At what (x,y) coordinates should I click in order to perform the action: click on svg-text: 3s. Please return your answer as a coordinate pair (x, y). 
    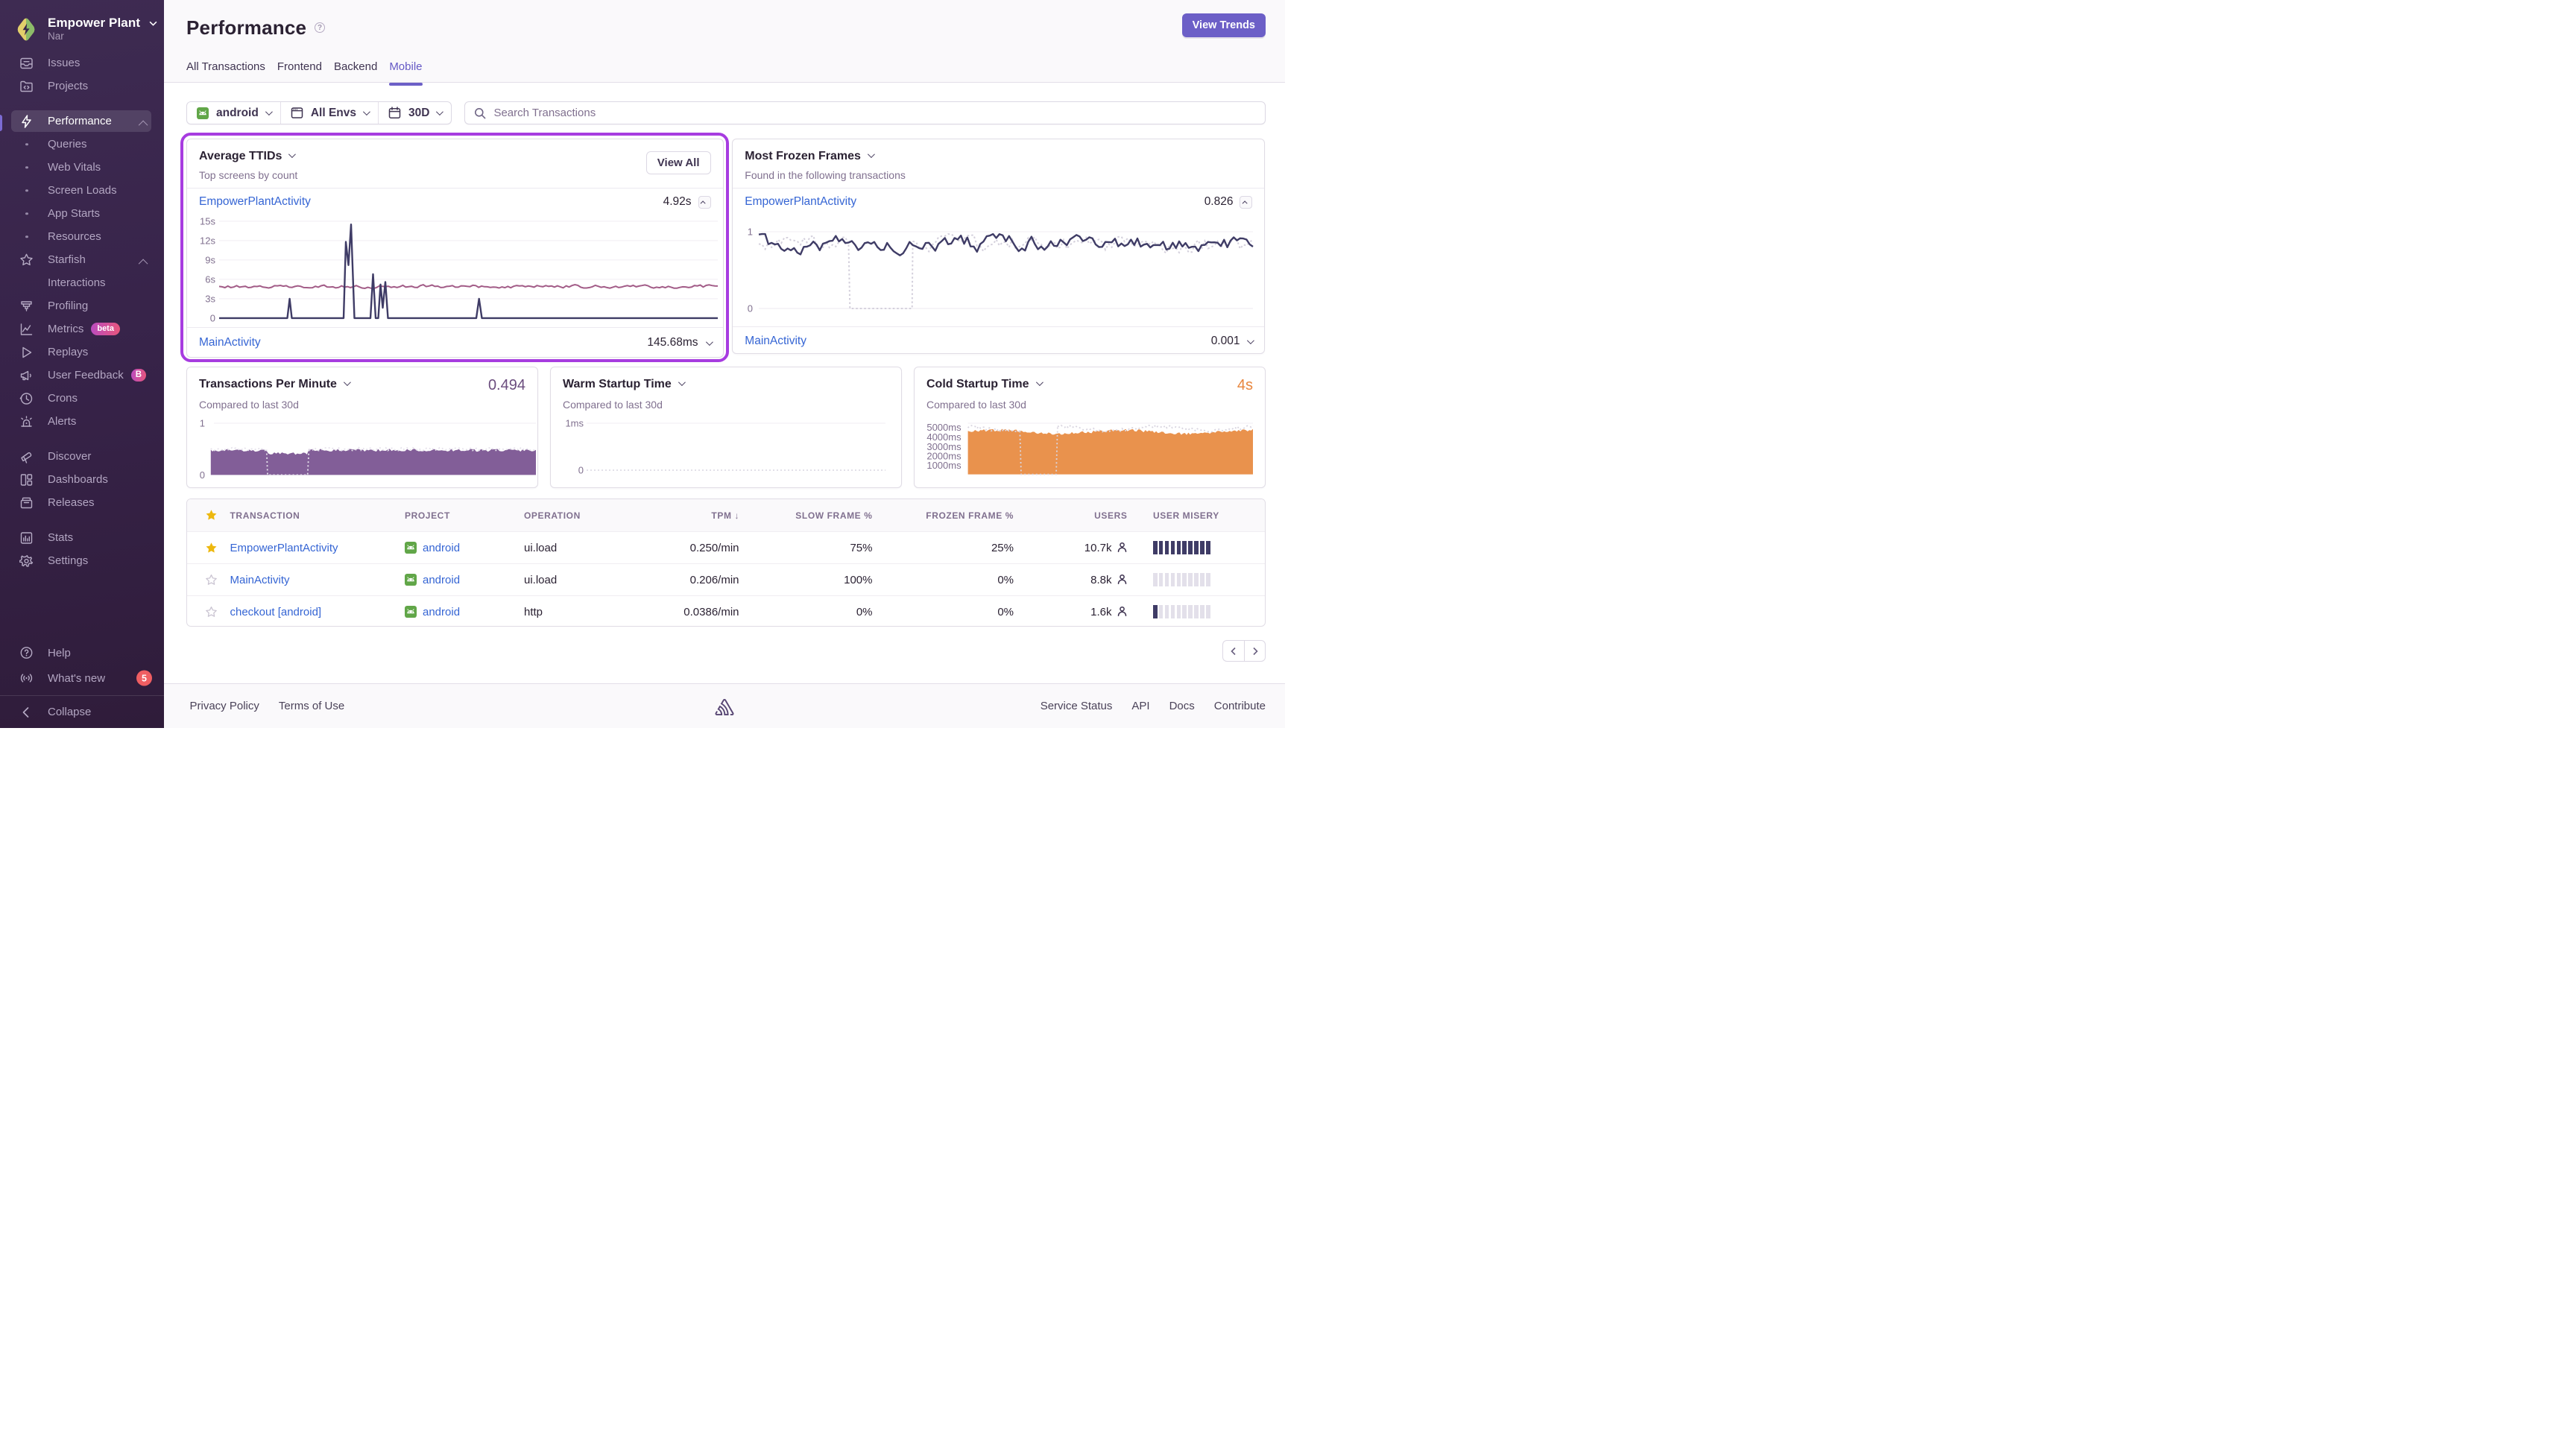
    Looking at the image, I should click on (210, 298).